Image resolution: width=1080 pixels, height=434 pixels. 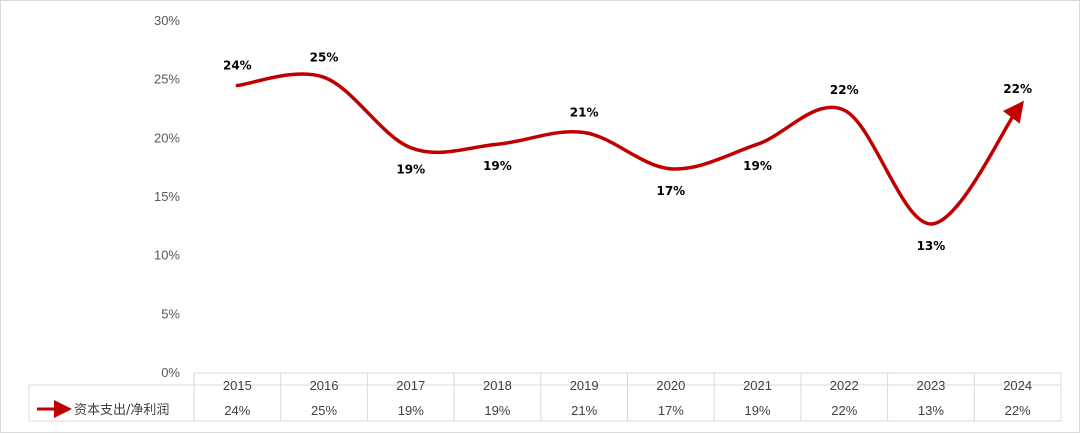 I want to click on data-label: 13%, so click(x=931, y=246).